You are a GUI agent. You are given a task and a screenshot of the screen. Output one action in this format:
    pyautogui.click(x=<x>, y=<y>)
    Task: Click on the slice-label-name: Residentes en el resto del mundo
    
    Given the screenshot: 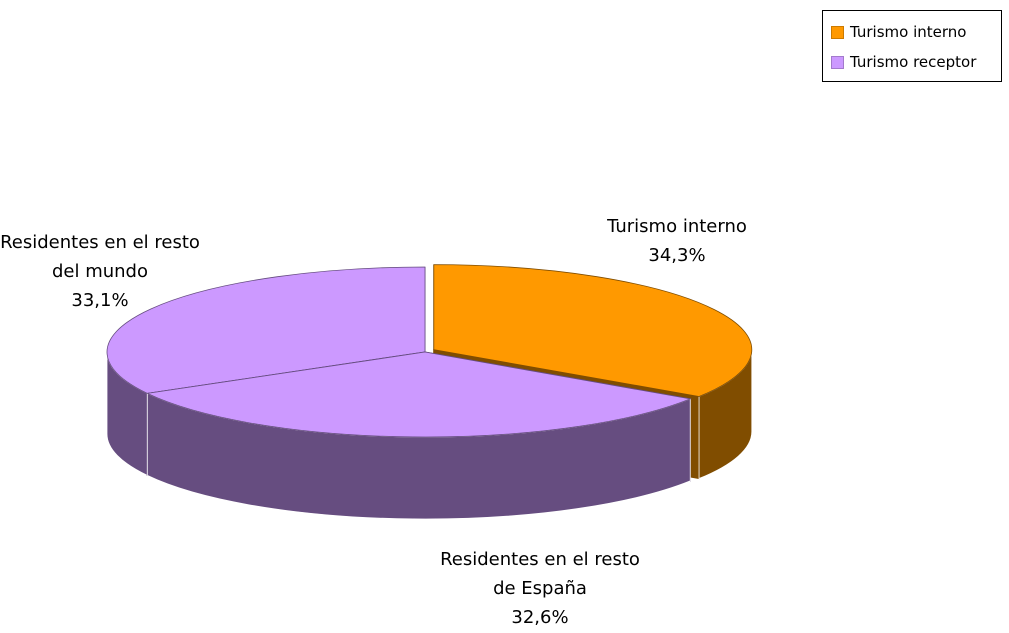 What is the action you would take?
    pyautogui.click(x=100, y=257)
    